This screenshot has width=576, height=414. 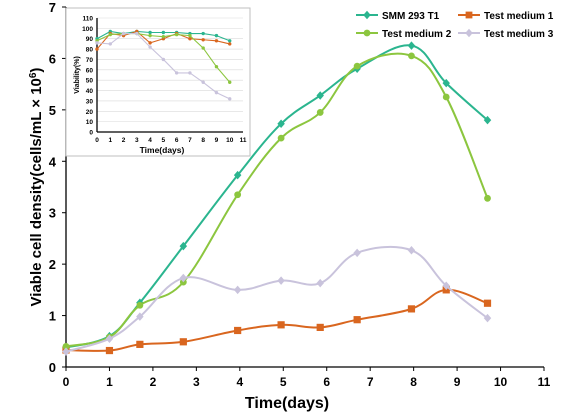 I want to click on inset-data-point-s2-p5, so click(x=163, y=36).